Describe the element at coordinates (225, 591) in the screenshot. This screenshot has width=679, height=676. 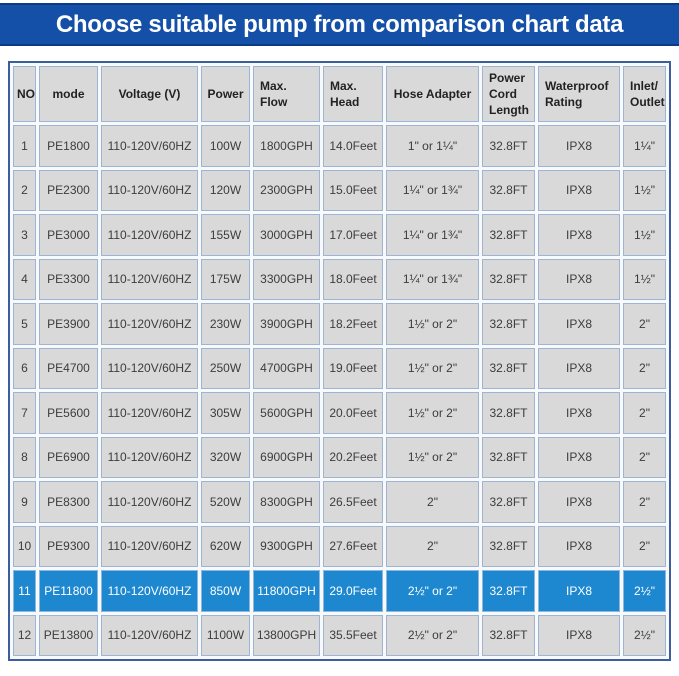
I see `table-cell: 850W` at that location.